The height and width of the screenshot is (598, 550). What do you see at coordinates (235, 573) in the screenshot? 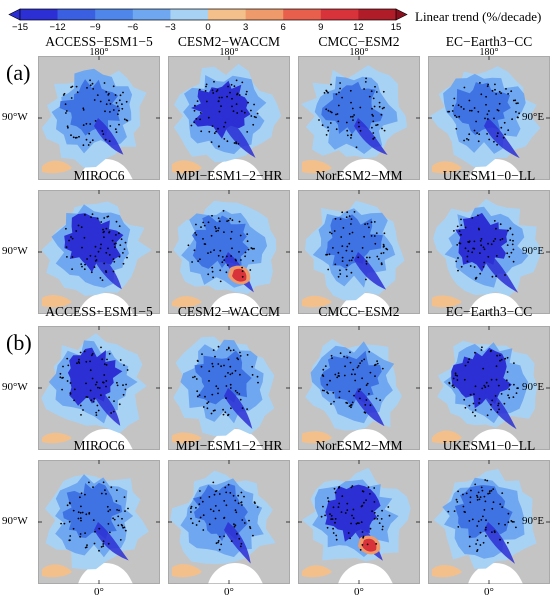
I see `open-ocean-region` at bounding box center [235, 573].